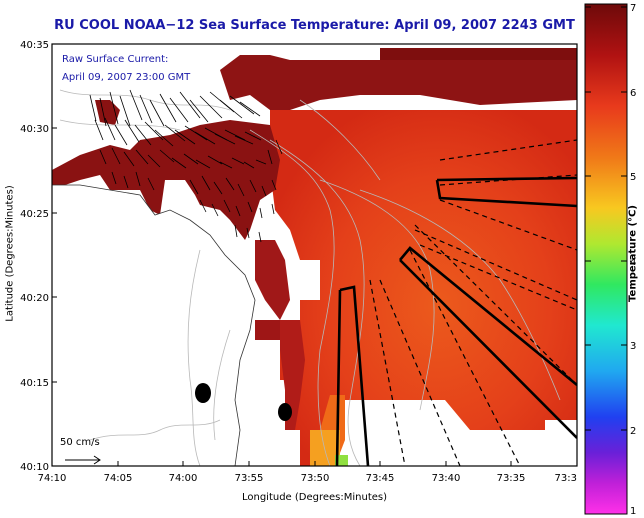  What do you see at coordinates (633, 346) in the screenshot?
I see `colorbar-tick-label: 3` at bounding box center [633, 346].